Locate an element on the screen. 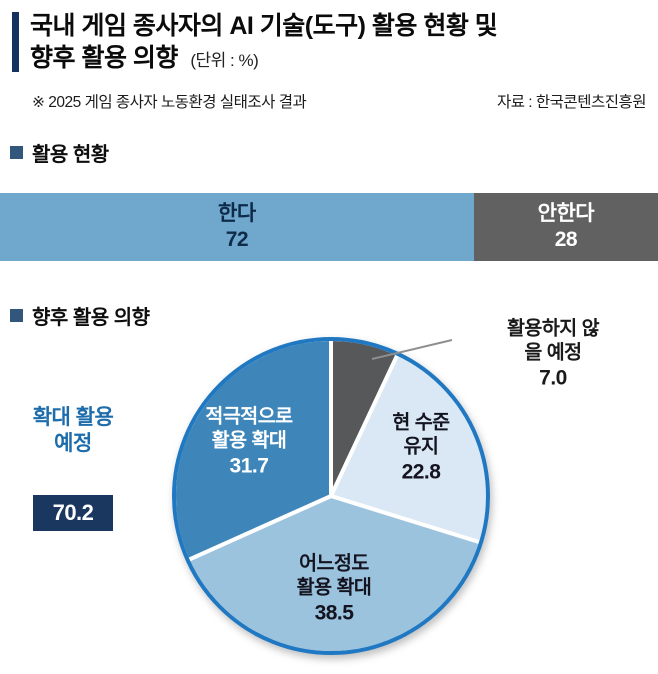 Image resolution: width=658 pixels, height=674 pixels. usage-stacked-bar-chart: 한다 72 안한다 28 is located at coordinates (329, 227).